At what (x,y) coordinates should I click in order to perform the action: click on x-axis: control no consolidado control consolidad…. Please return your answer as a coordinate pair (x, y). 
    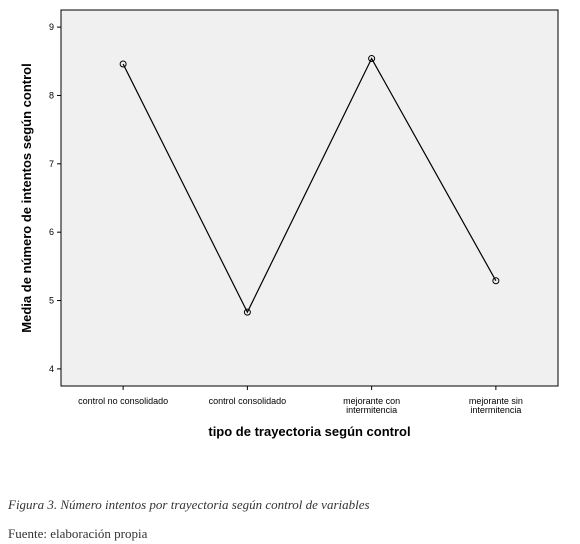
    Looking at the image, I should click on (300, 400).